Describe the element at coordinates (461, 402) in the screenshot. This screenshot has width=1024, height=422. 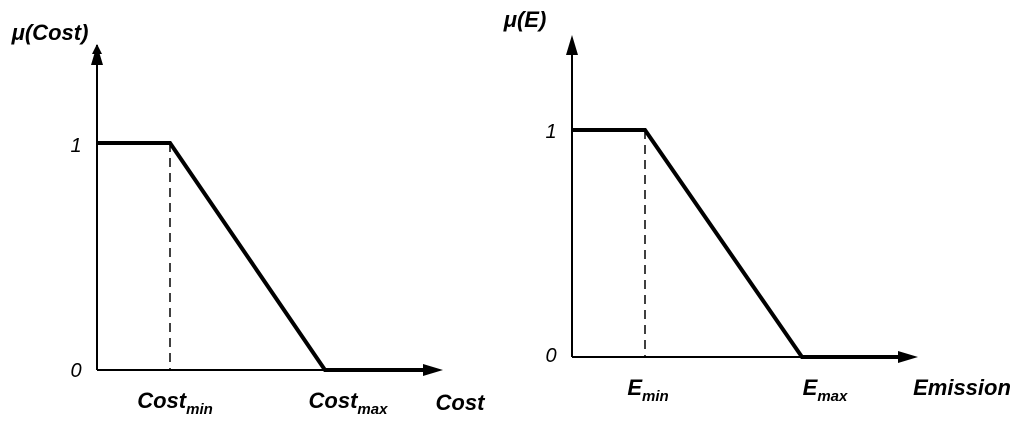
I see `x-label: Cost` at that location.